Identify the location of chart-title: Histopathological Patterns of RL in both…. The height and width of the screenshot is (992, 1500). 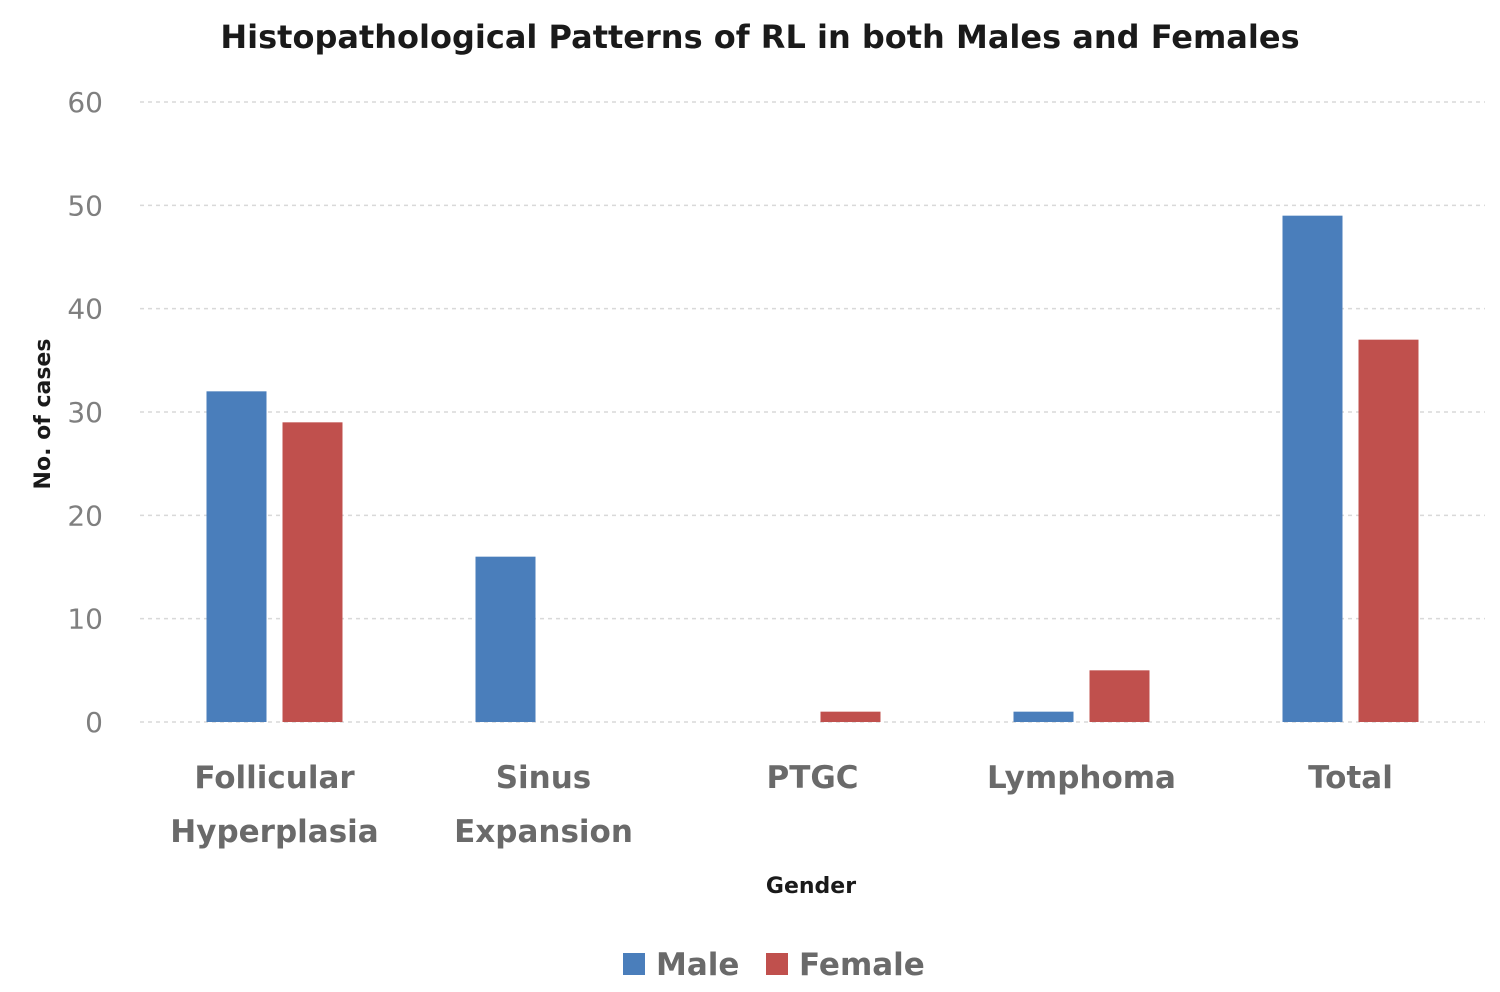
(760, 37).